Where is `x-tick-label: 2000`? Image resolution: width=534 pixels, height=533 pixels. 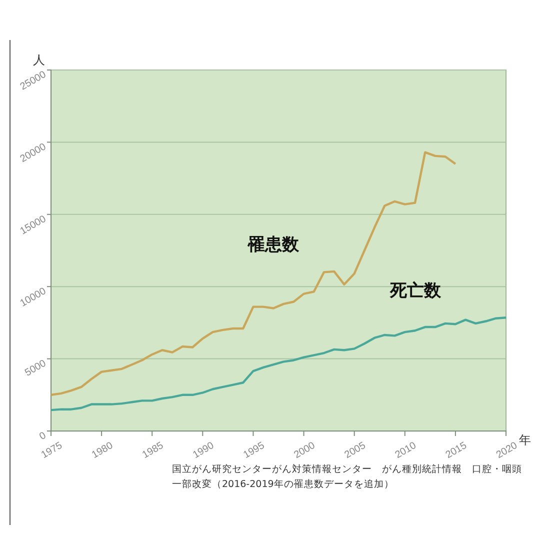
x-tick-label: 2000 is located at coordinates (305, 450).